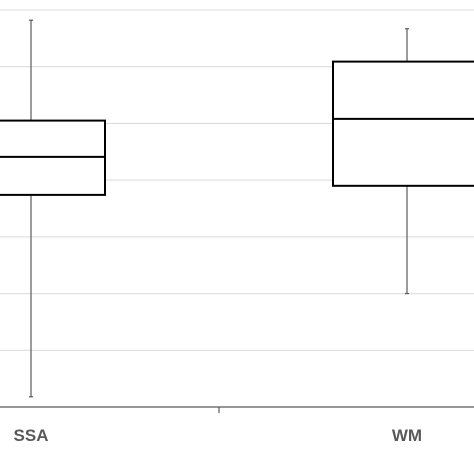 This screenshot has height=474, width=474. I want to click on x-axis-tick-labels: SSA WM, so click(218, 435).